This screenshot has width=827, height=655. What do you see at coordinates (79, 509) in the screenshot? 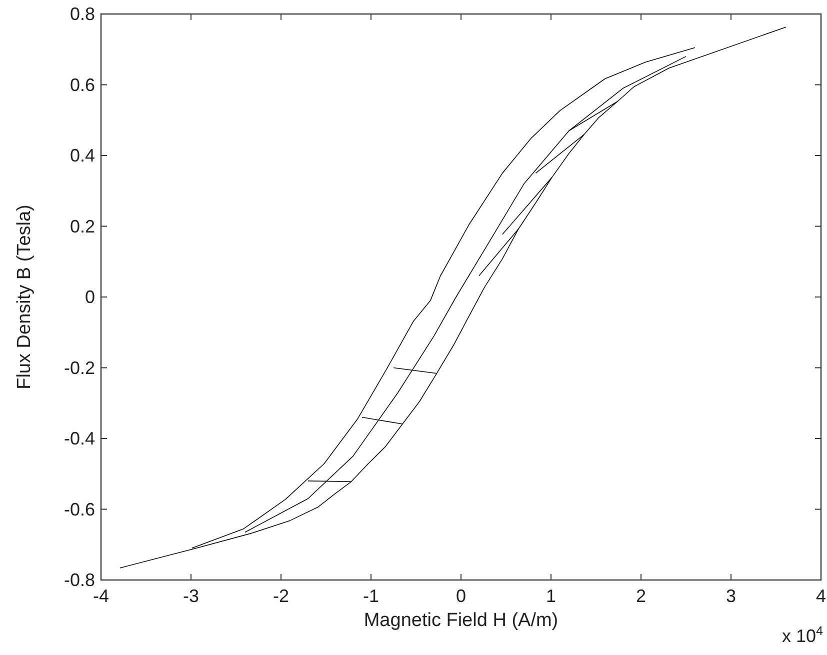
I see `y-tick-label: -0.6` at bounding box center [79, 509].